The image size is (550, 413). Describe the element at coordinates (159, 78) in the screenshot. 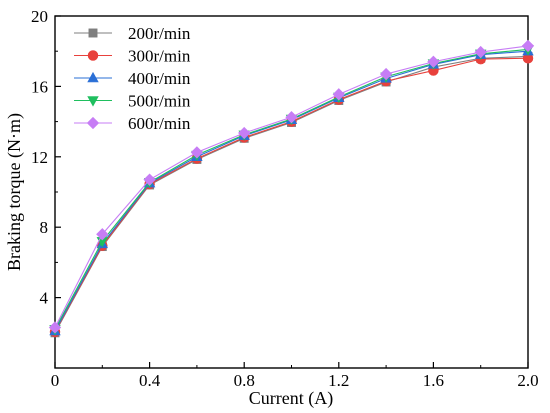

I see `legend-label: 400r/min` at that location.